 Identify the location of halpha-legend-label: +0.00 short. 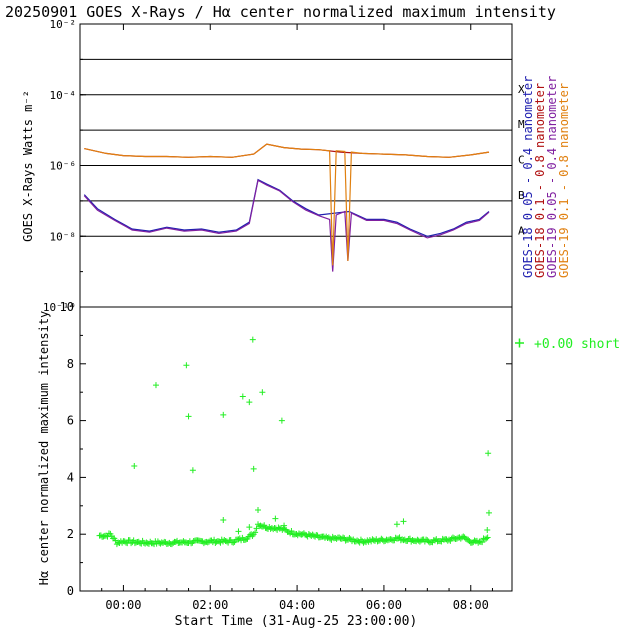
(577, 344).